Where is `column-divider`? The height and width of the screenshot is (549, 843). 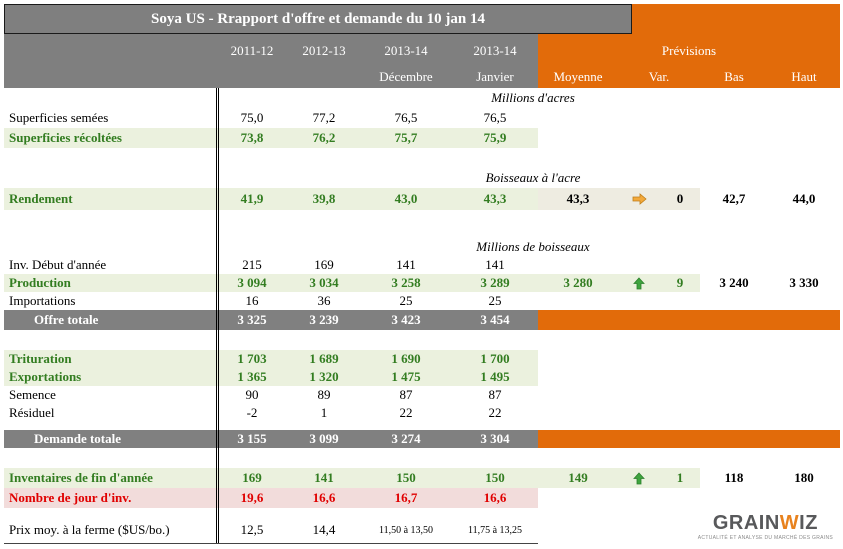 column-divider is located at coordinates (217, 316).